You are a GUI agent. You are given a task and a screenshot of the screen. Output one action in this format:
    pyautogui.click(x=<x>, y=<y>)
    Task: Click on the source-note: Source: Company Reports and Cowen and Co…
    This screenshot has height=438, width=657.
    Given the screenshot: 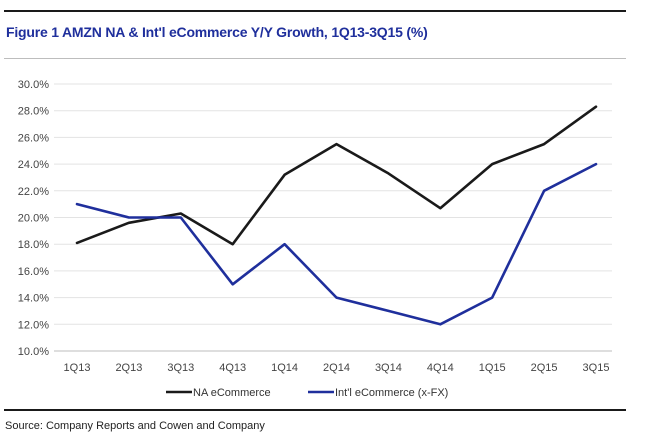 What is the action you would take?
    pyautogui.click(x=135, y=426)
    